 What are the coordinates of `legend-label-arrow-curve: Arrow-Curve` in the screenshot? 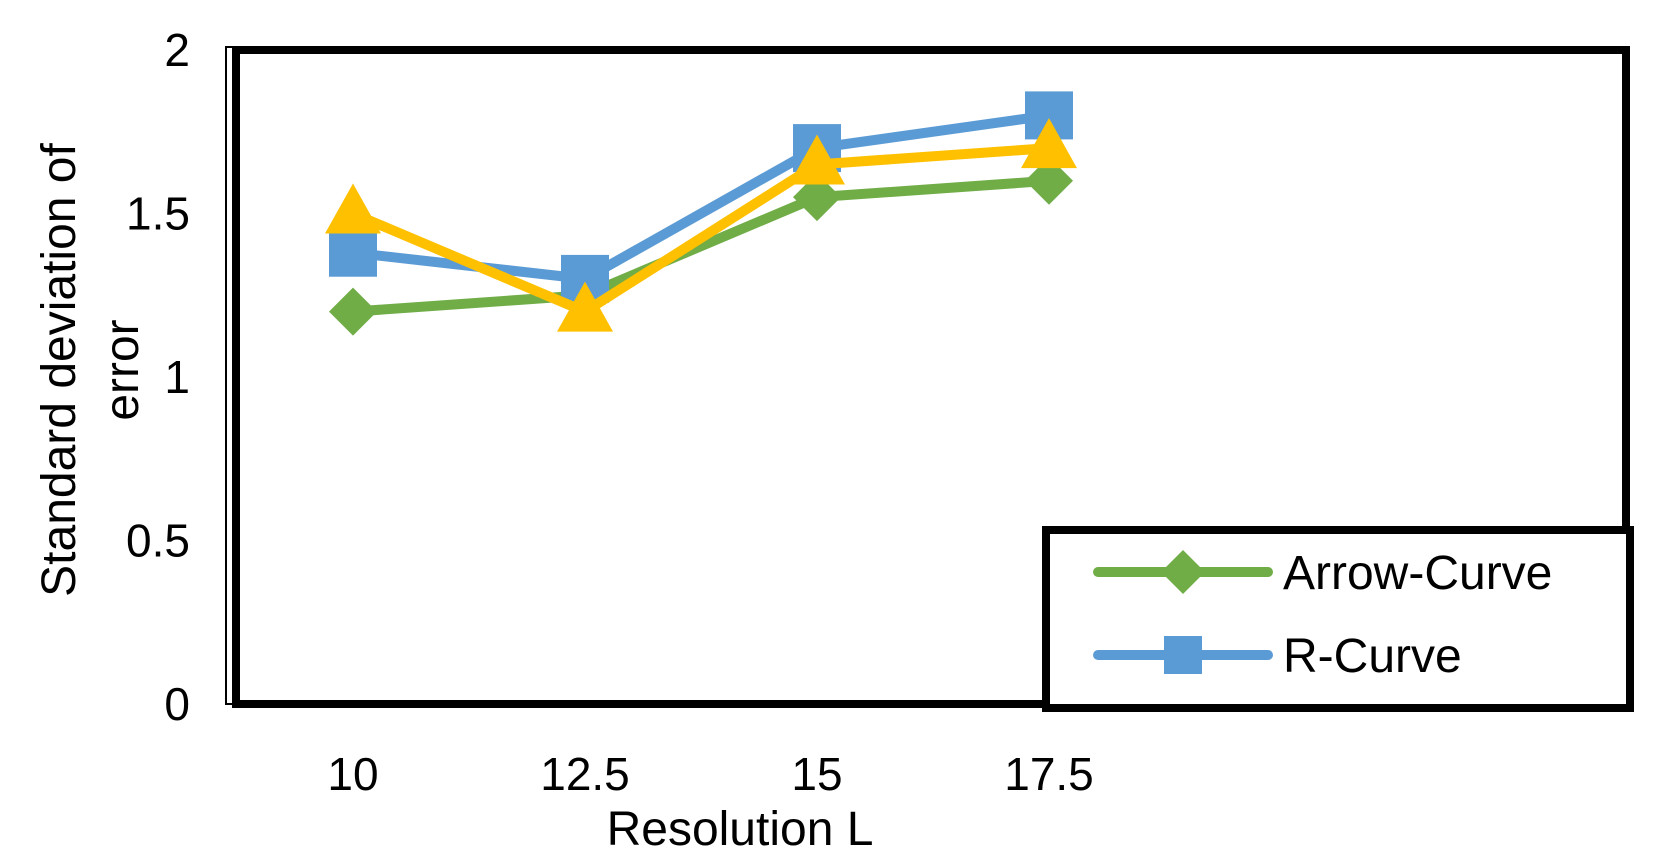 It's located at (1417, 573).